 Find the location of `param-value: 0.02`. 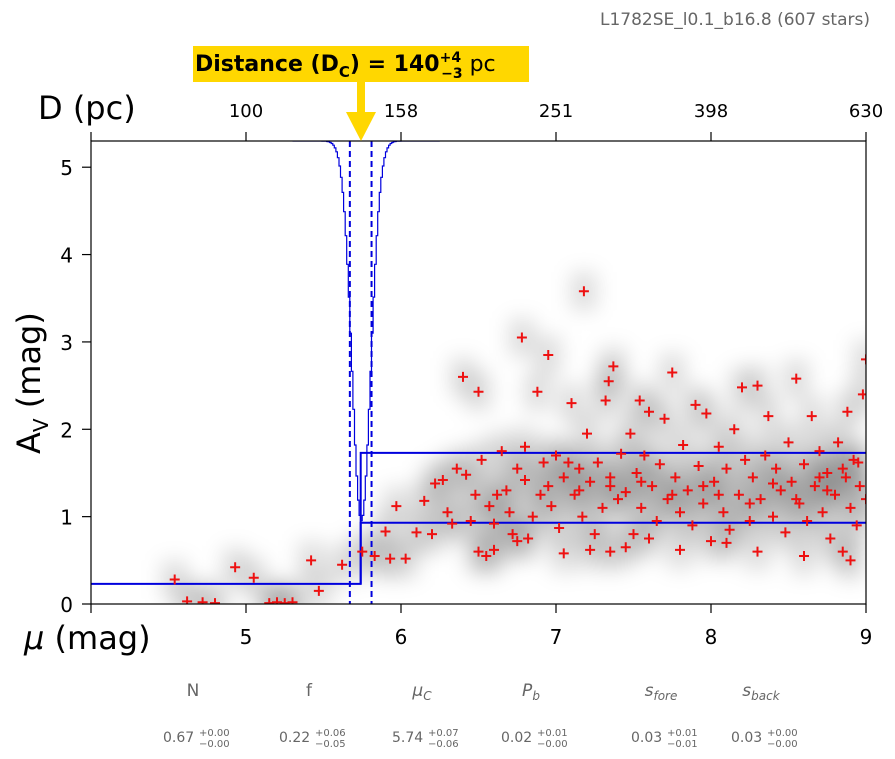

param-value: 0.02 is located at coordinates (516, 738).